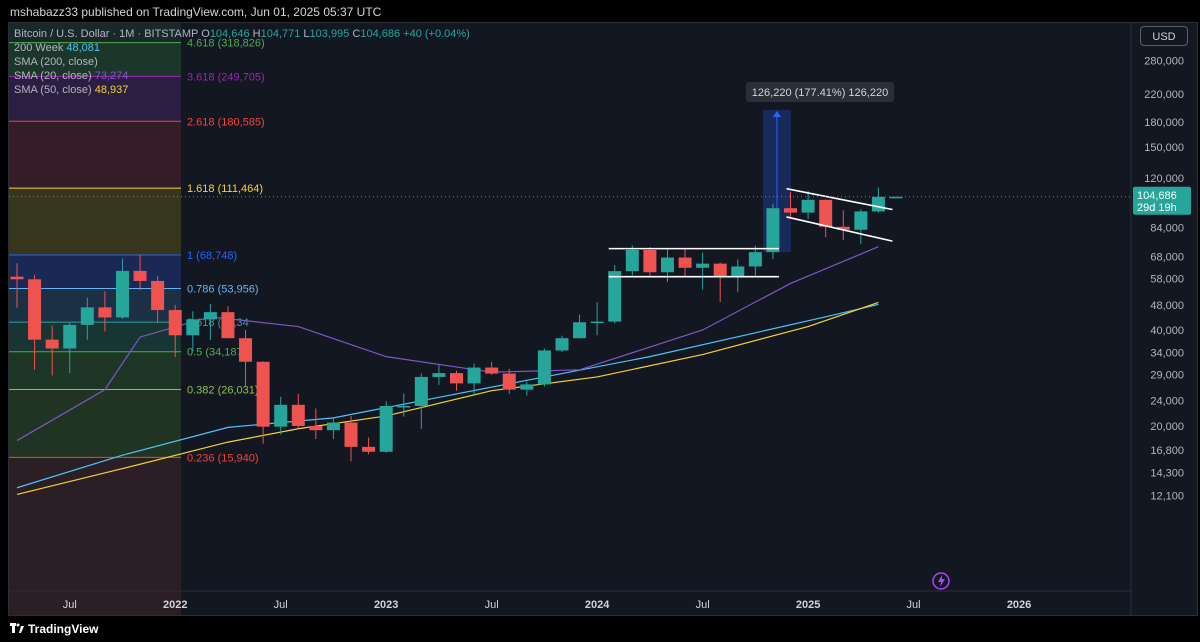 The height and width of the screenshot is (642, 1200). I want to click on x-tick-4: Jul, so click(492, 605).